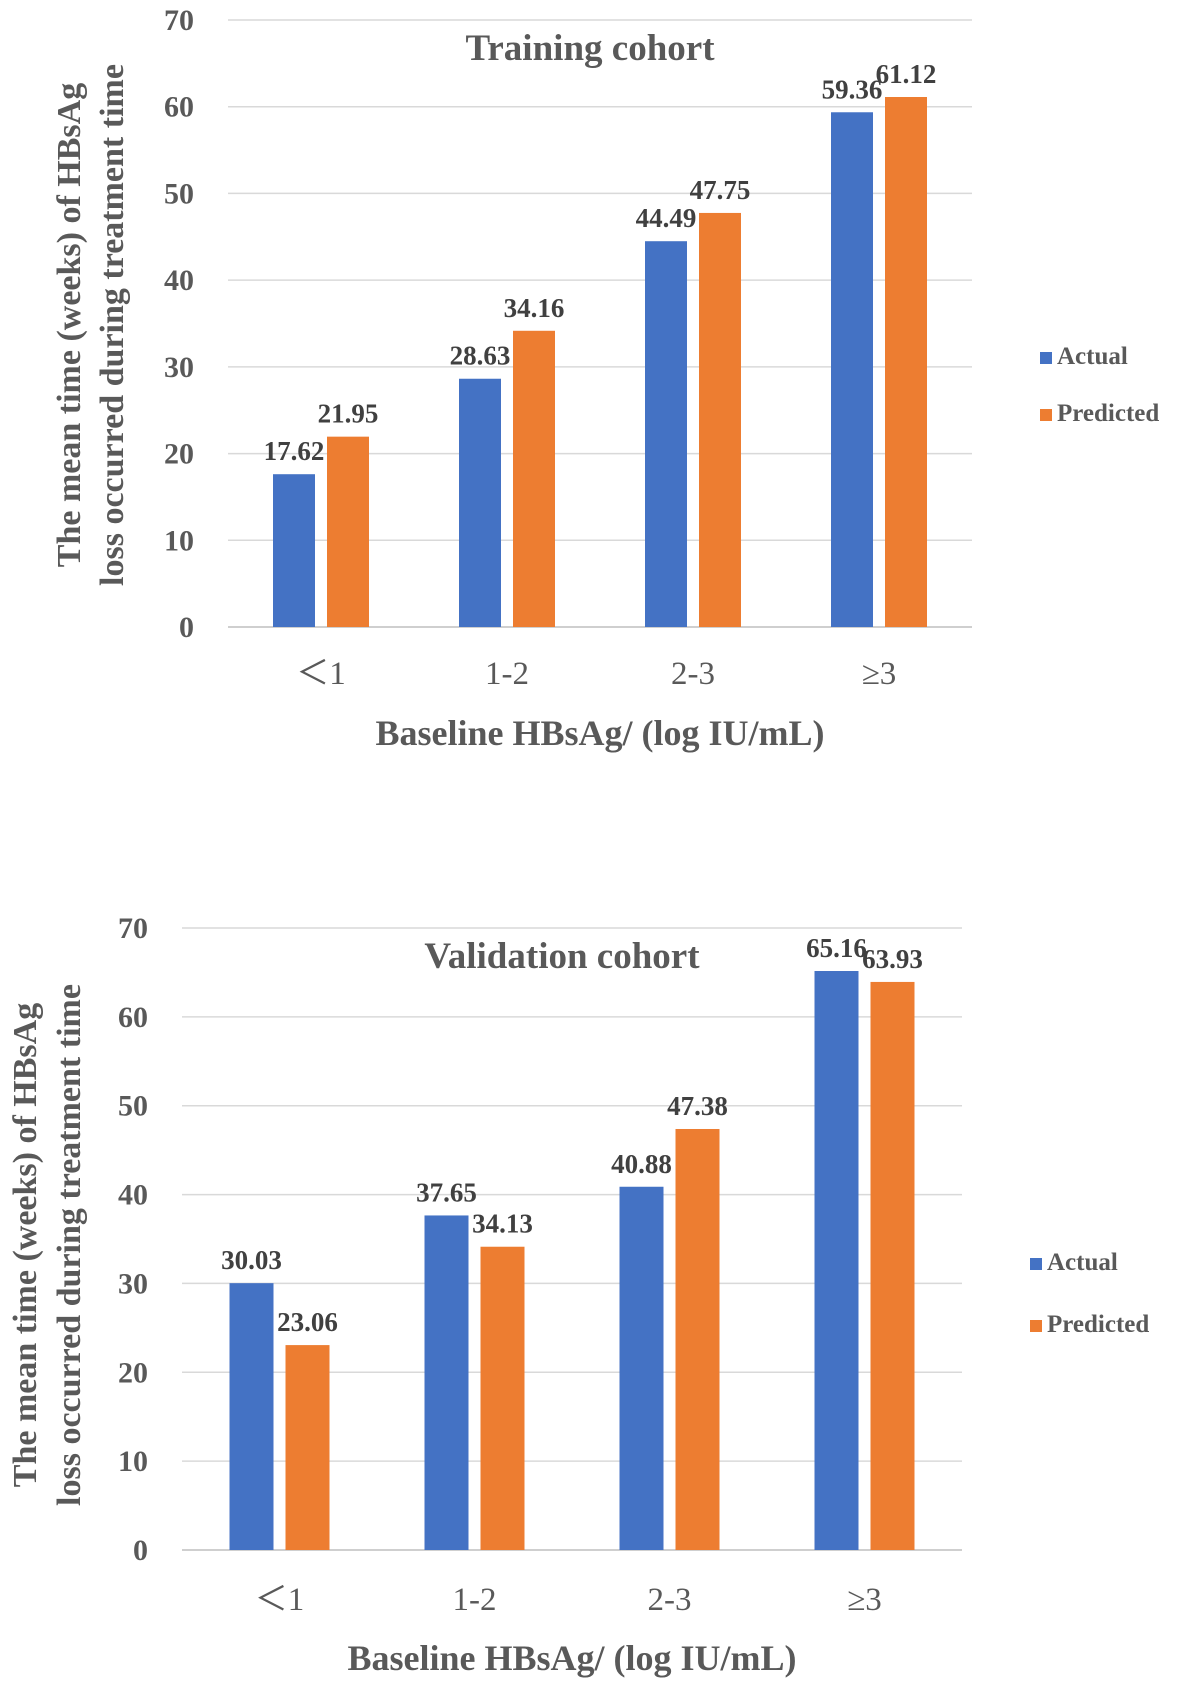 This screenshot has height=1691, width=1181. Describe the element at coordinates (133, 1106) in the screenshot. I see `validation-y-tick-50: 50` at that location.